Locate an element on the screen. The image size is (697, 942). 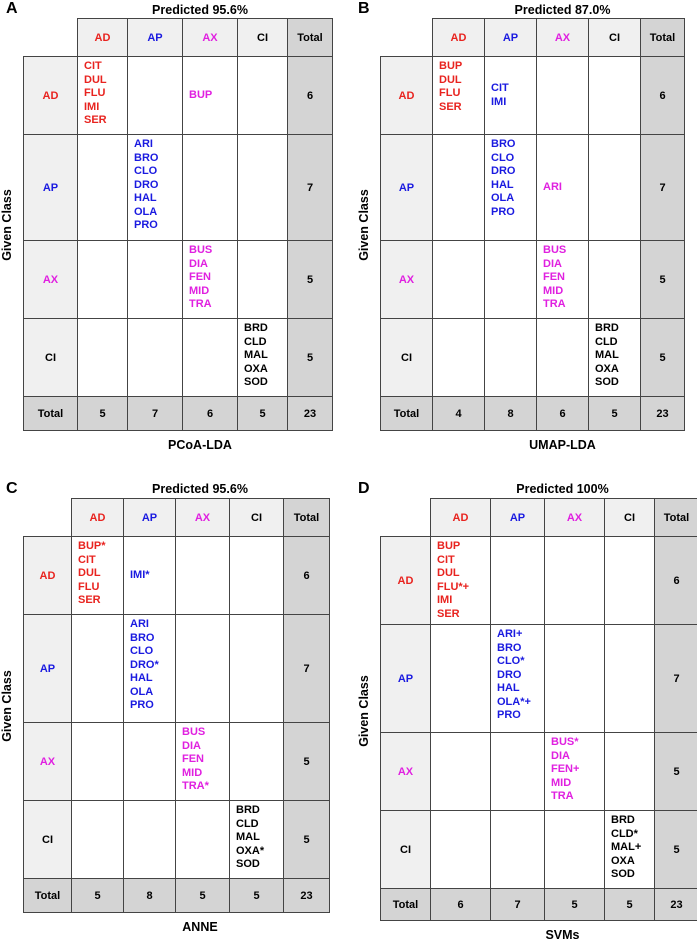
drug-label: ARI+ is located at coordinates (520, 635).